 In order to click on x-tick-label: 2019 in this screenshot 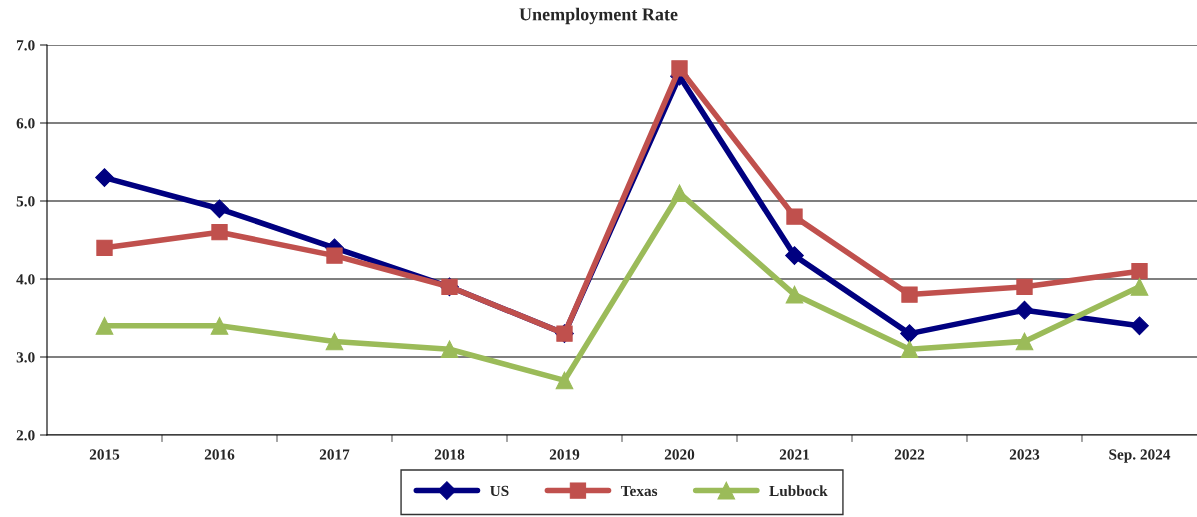, I will do `click(564, 454)`.